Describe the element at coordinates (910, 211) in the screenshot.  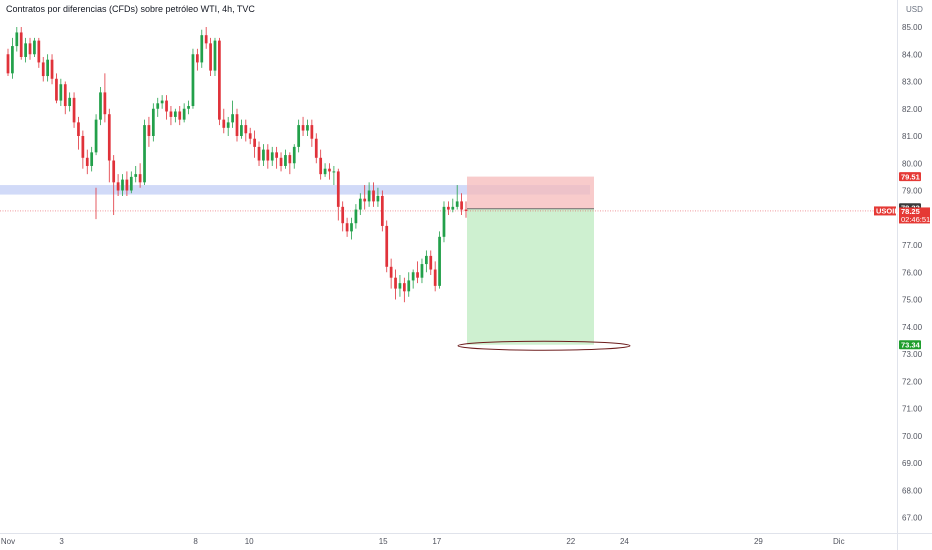
I see `current-price-text: 78.25` at that location.